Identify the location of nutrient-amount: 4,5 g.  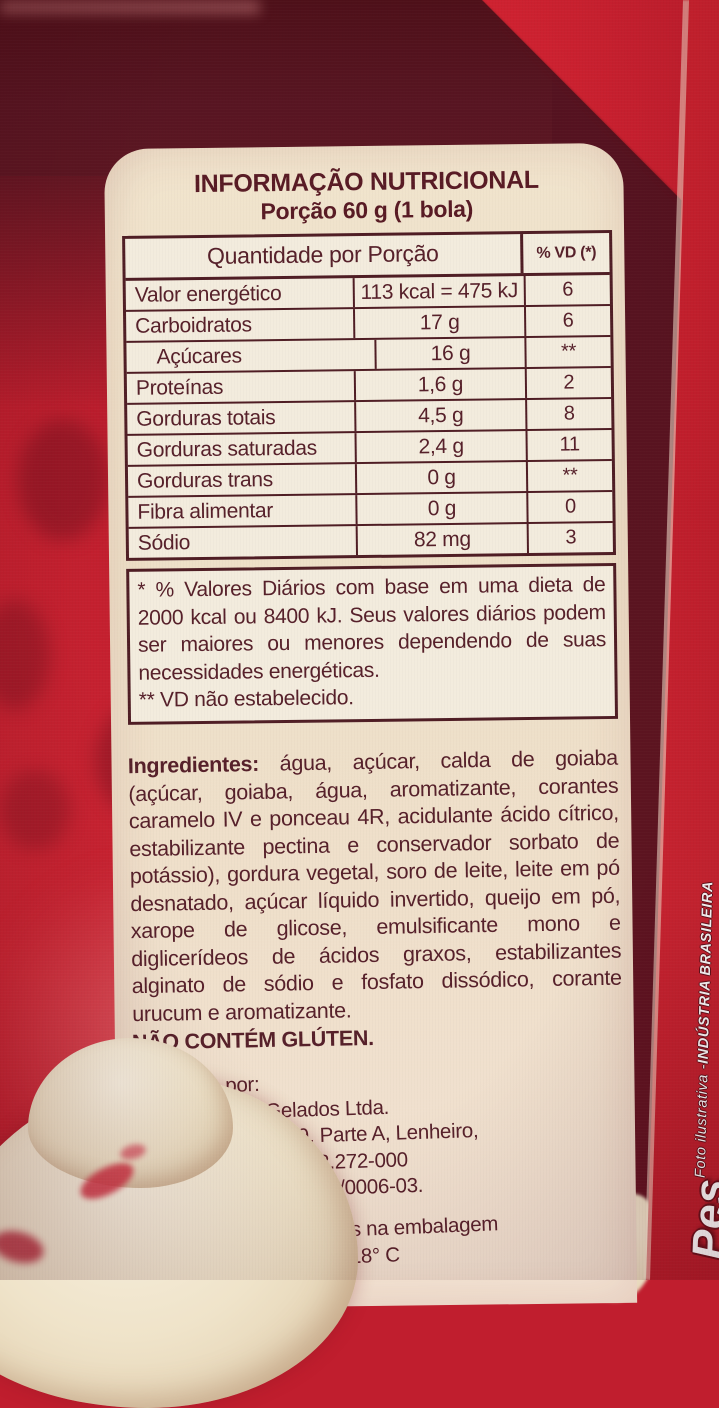
(440, 416).